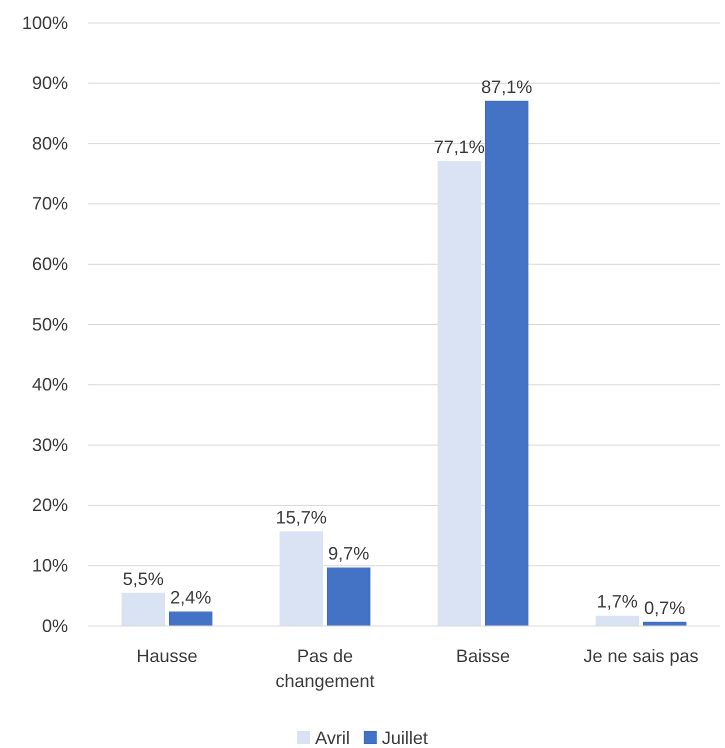 Image resolution: width=725 pixels, height=748 pixels. Describe the element at coordinates (332, 738) in the screenshot. I see `legend-label: Avril` at that location.